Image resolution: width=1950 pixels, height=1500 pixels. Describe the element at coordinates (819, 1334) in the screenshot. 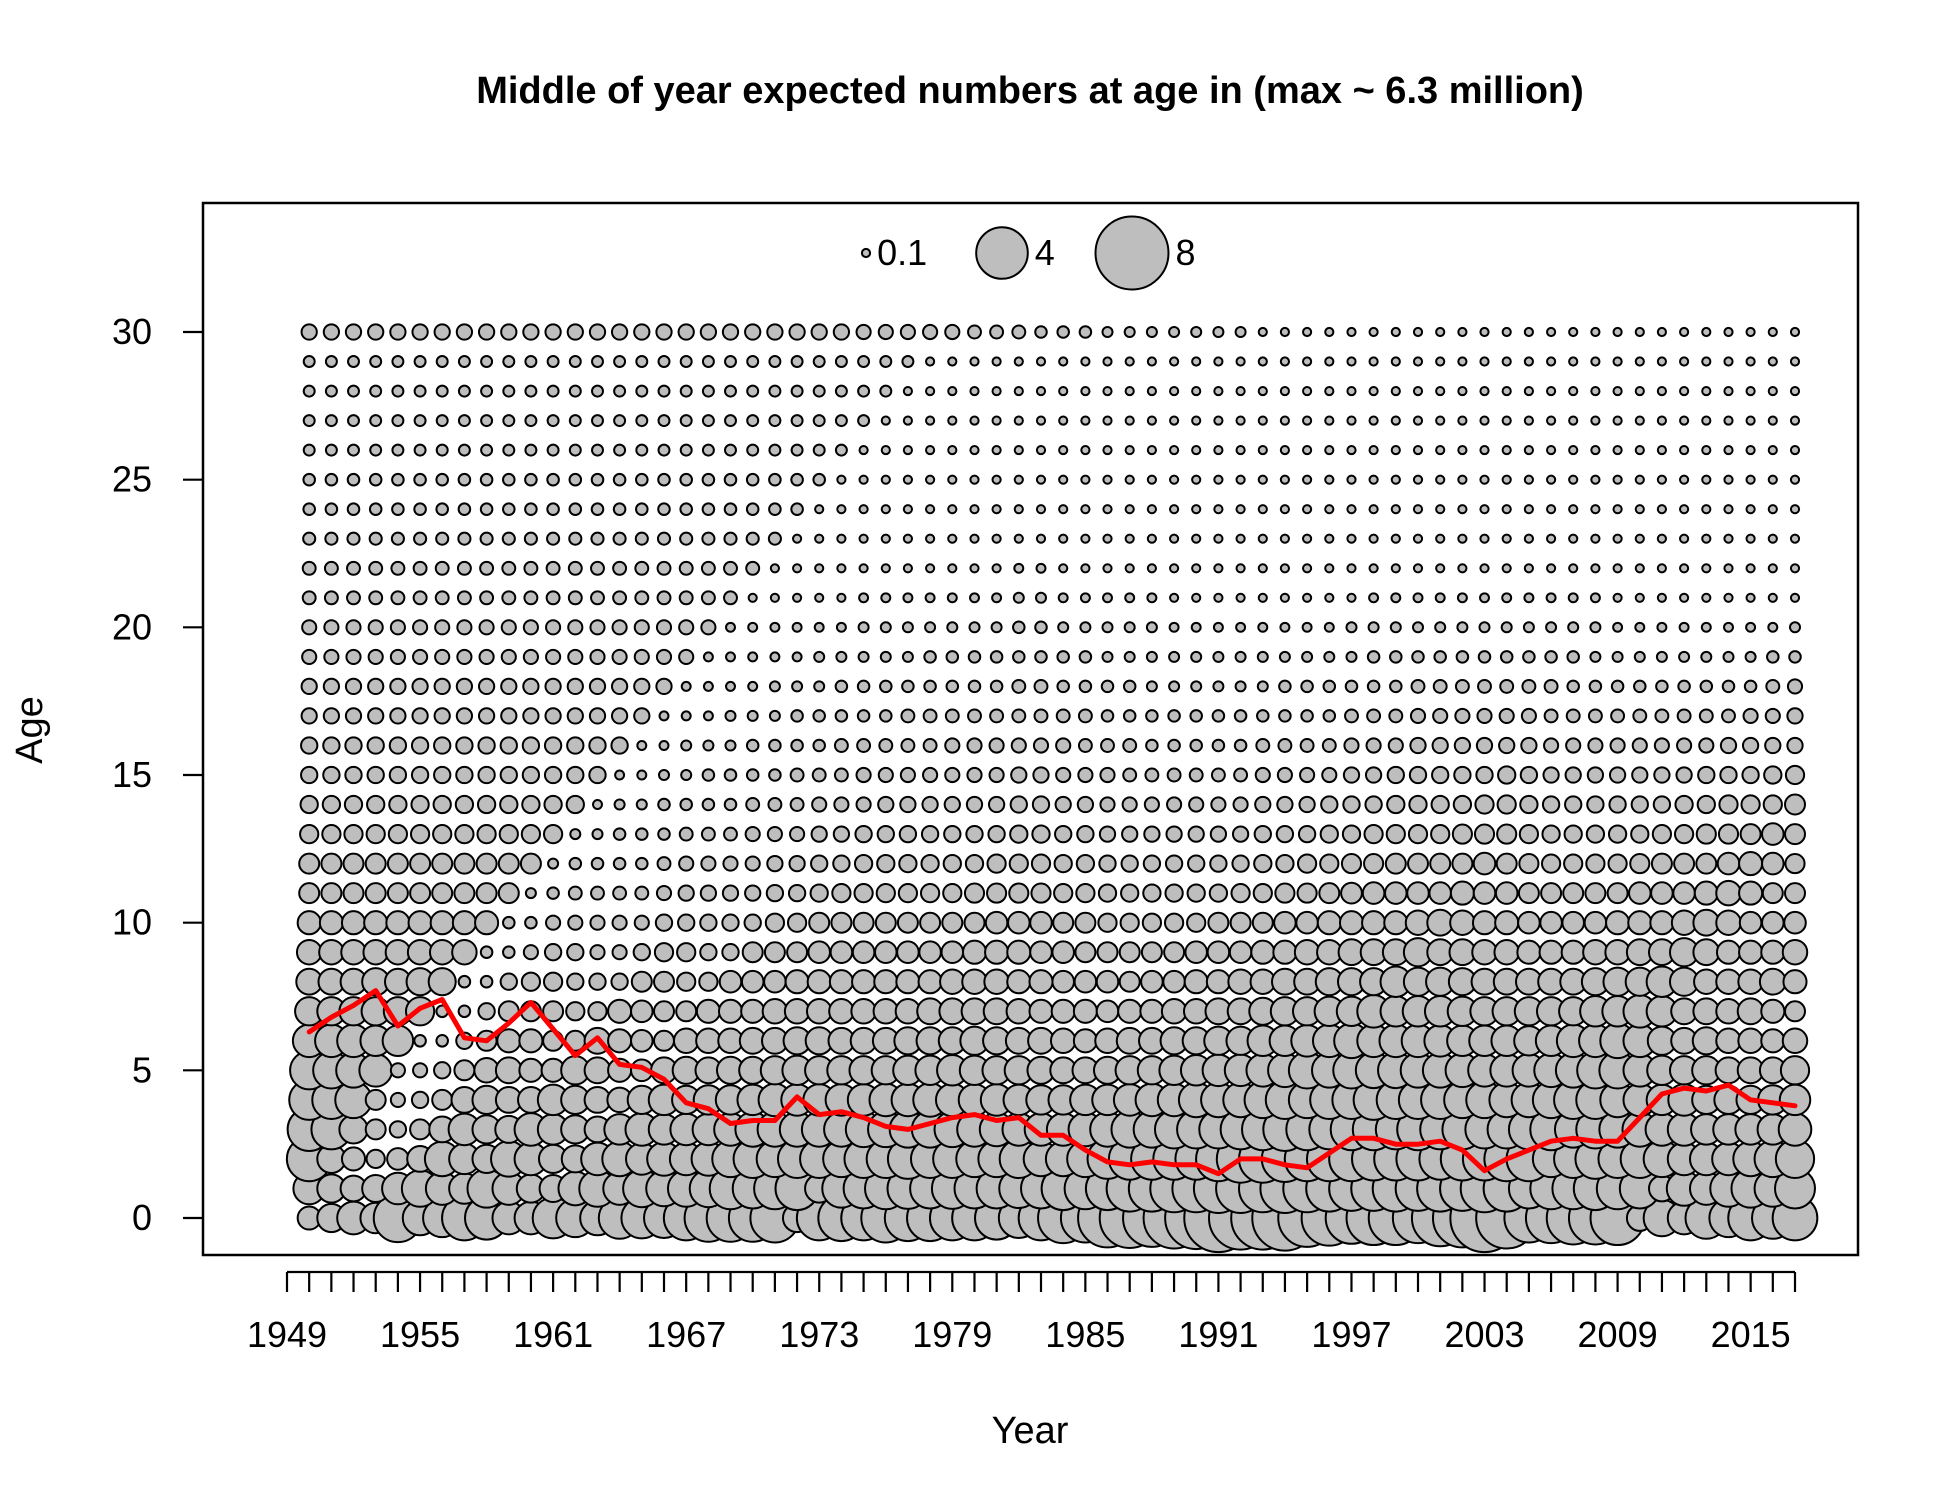

I see `x-tick-label: 1973` at that location.